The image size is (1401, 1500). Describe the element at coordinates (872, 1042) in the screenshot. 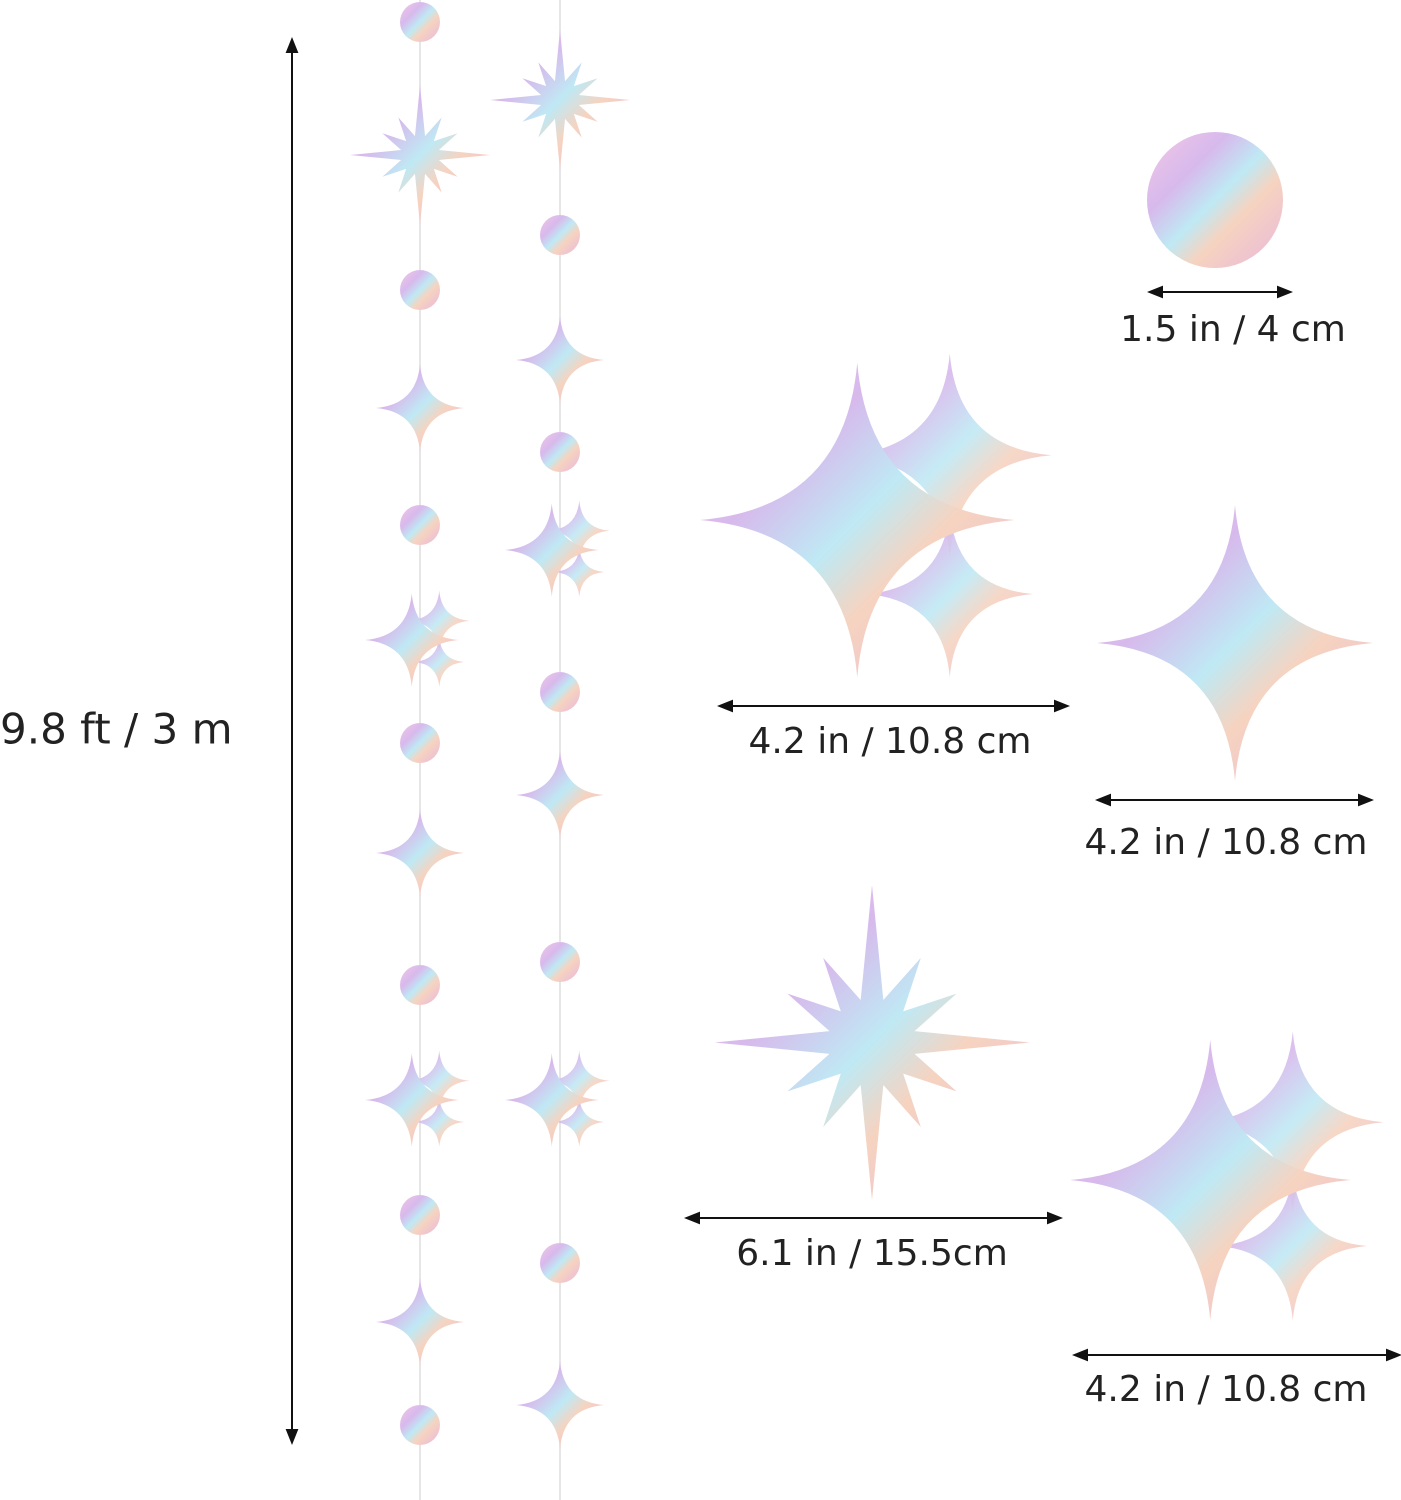

I see `burst-star-decoration` at that location.